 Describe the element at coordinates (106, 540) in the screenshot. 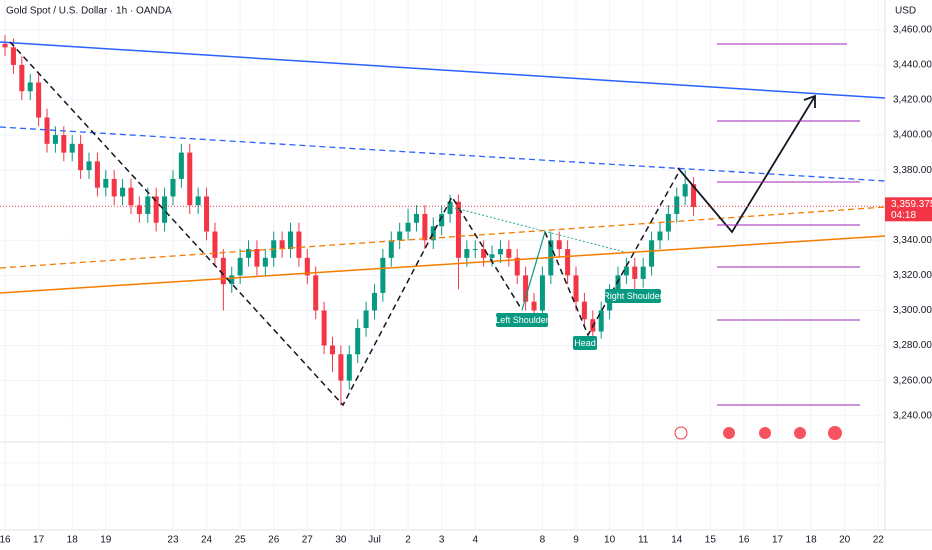

I see `x-tick-label: 19` at that location.